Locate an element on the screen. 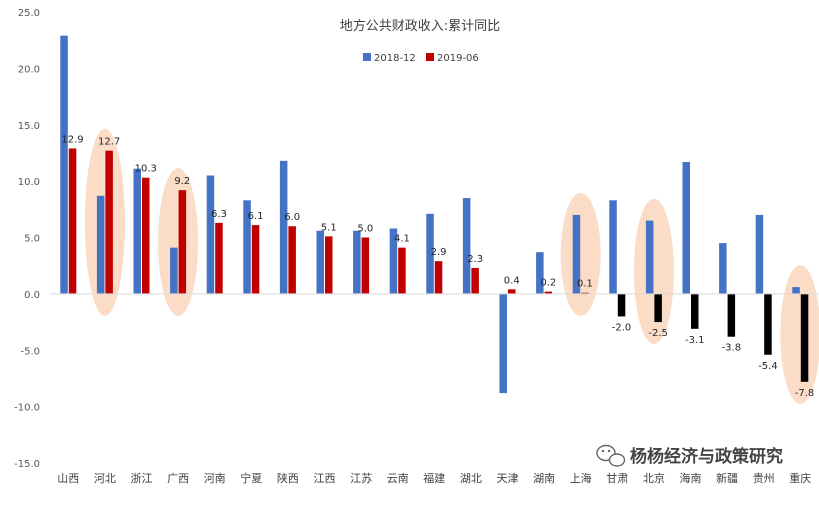 The height and width of the screenshot is (507, 819). x-category-label: 陕西 is located at coordinates (288, 478).